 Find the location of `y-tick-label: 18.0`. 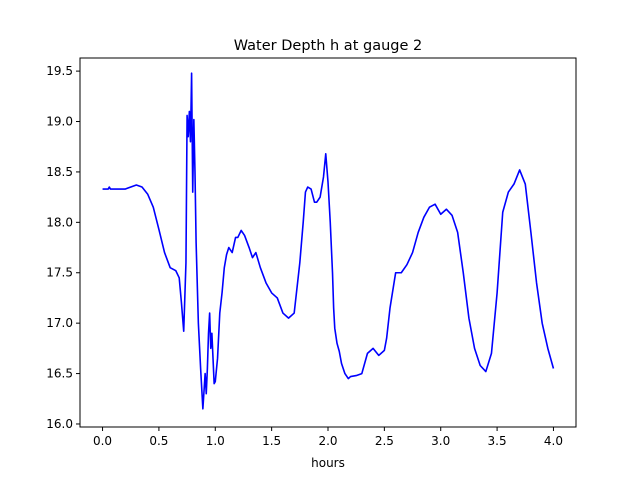

y-tick-label: 18.0 is located at coordinates (59, 222).